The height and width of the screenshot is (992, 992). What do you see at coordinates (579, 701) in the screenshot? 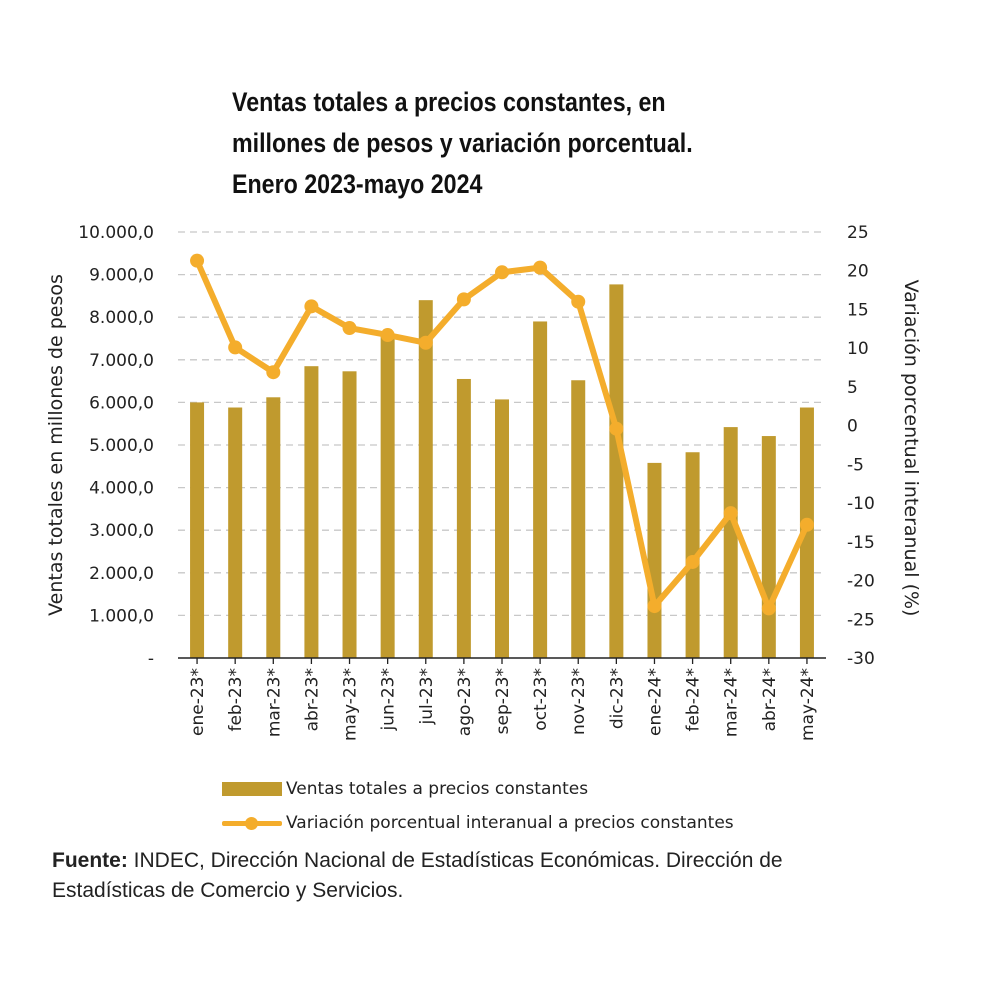
I see `x-tick-label: nov-23*` at bounding box center [579, 701].